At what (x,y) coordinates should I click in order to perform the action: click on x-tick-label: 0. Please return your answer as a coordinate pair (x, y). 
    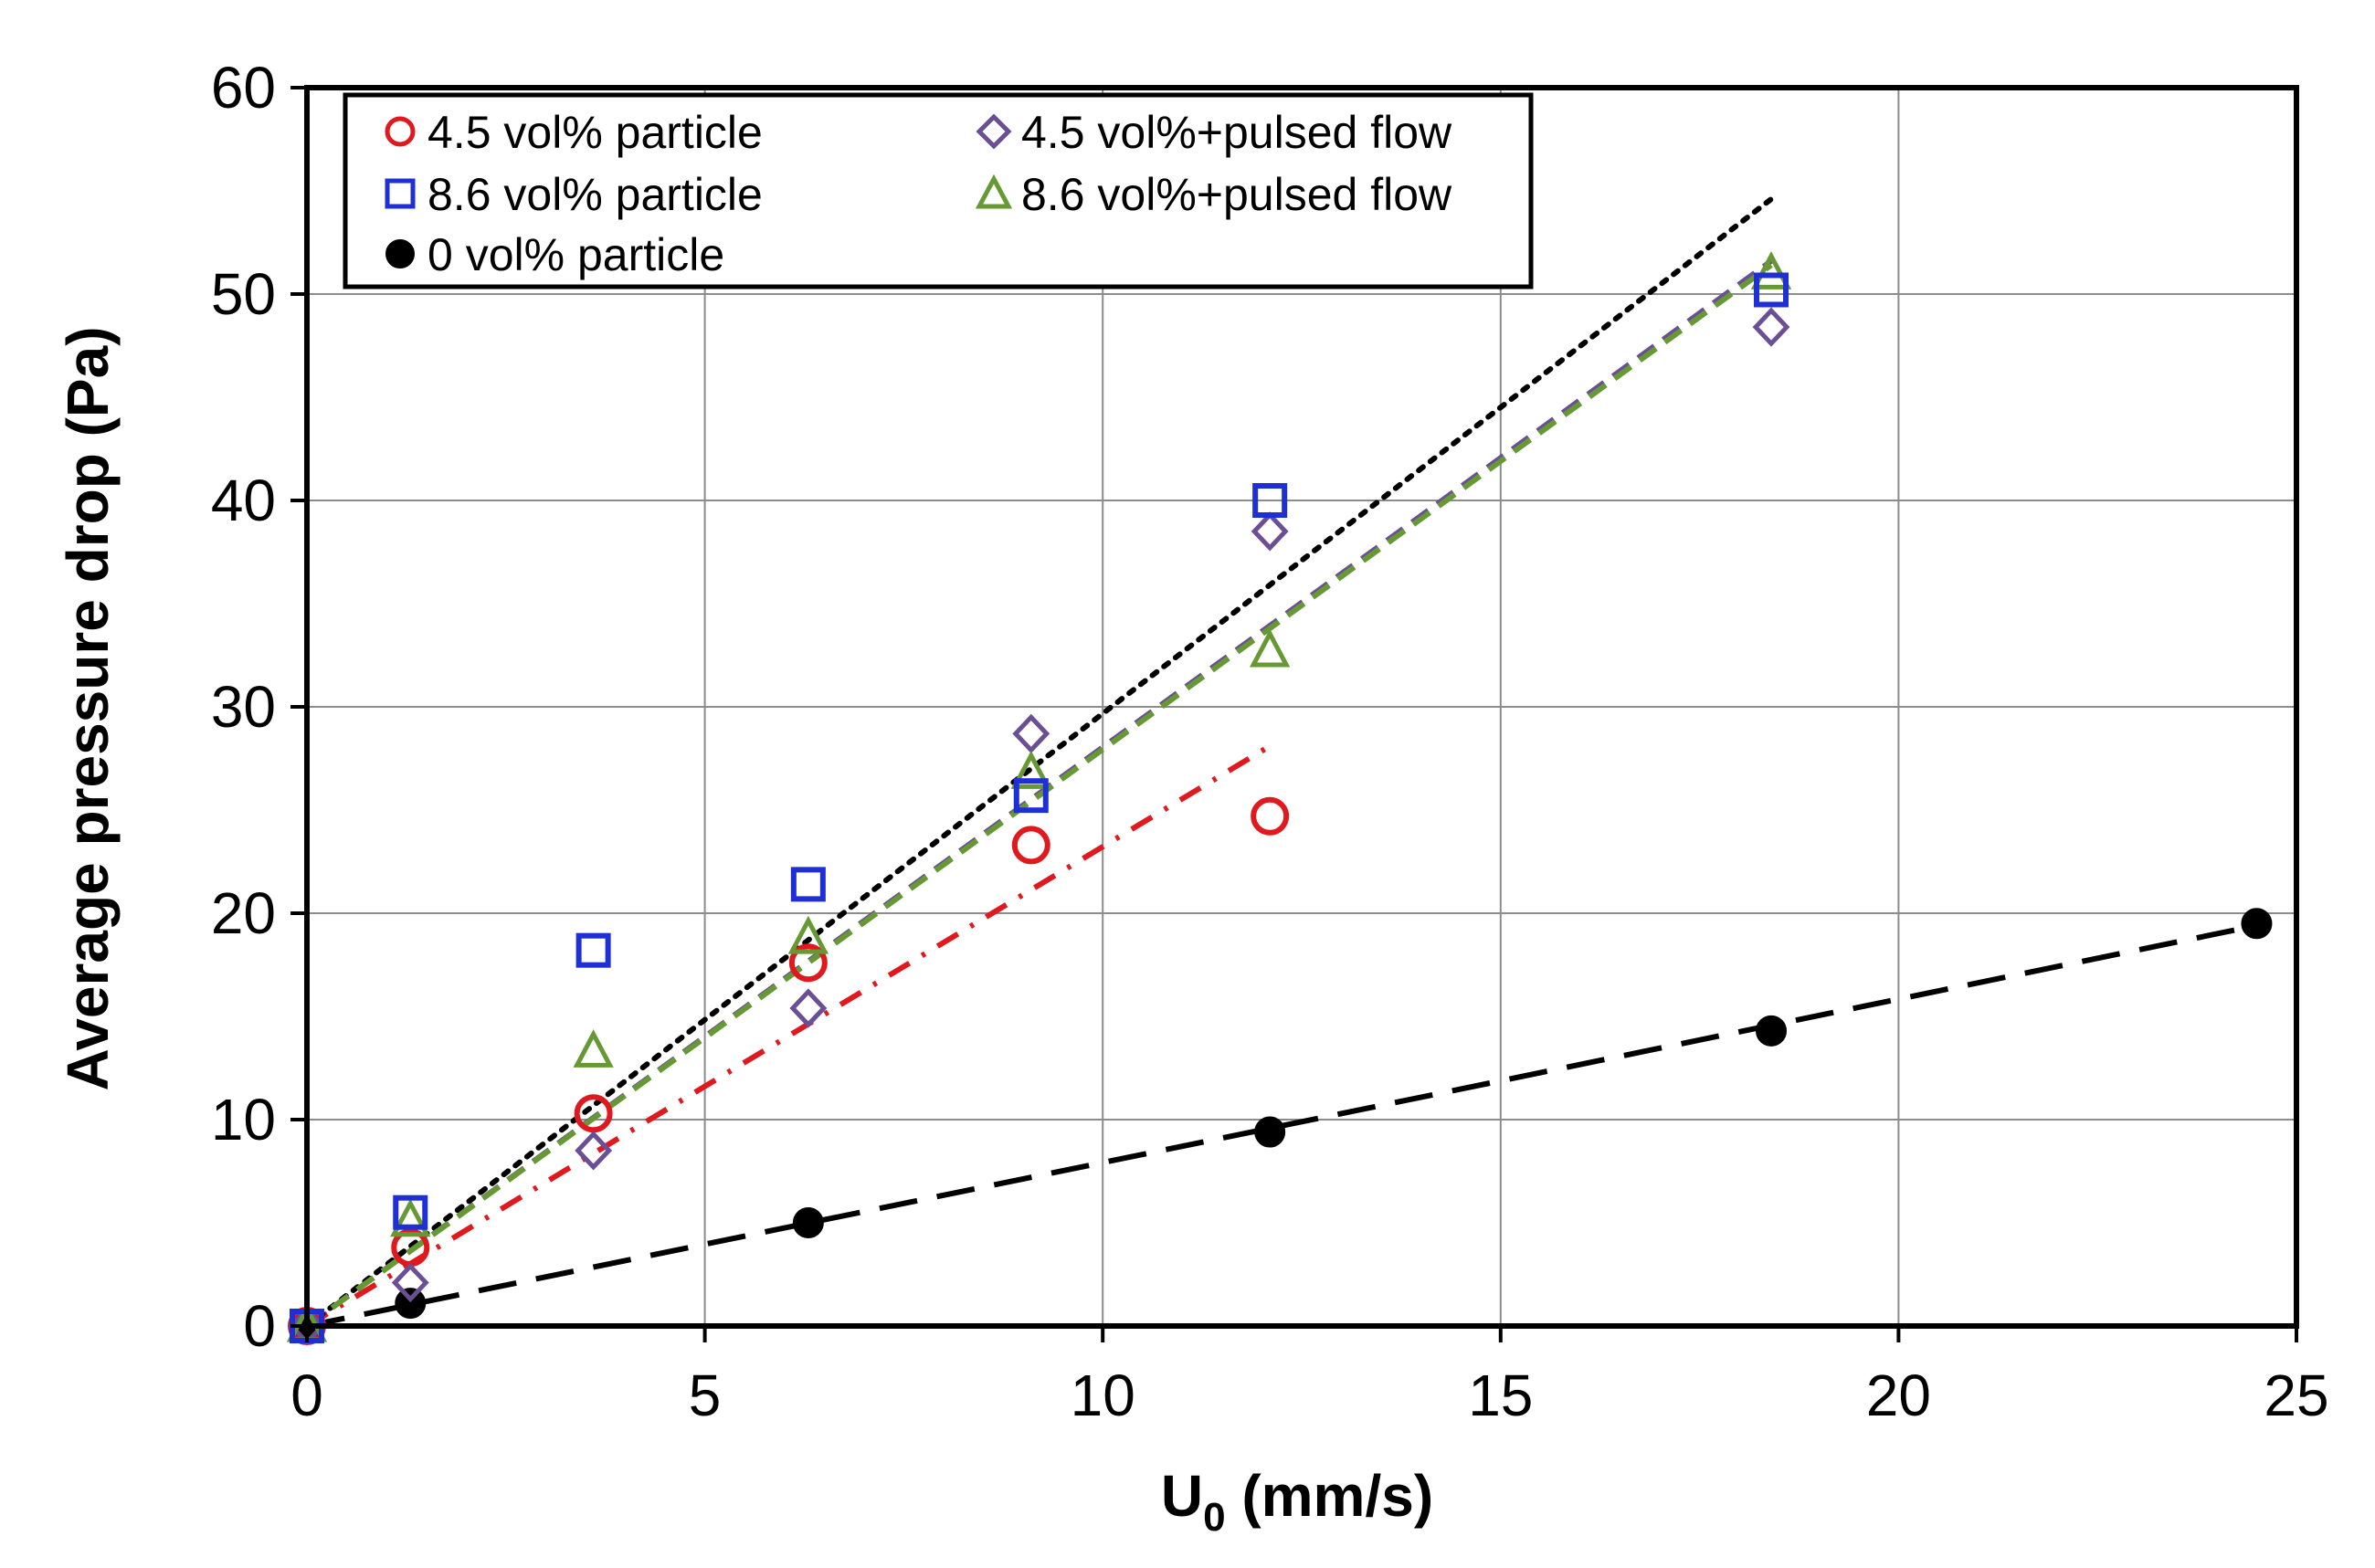
    Looking at the image, I should click on (306, 1395).